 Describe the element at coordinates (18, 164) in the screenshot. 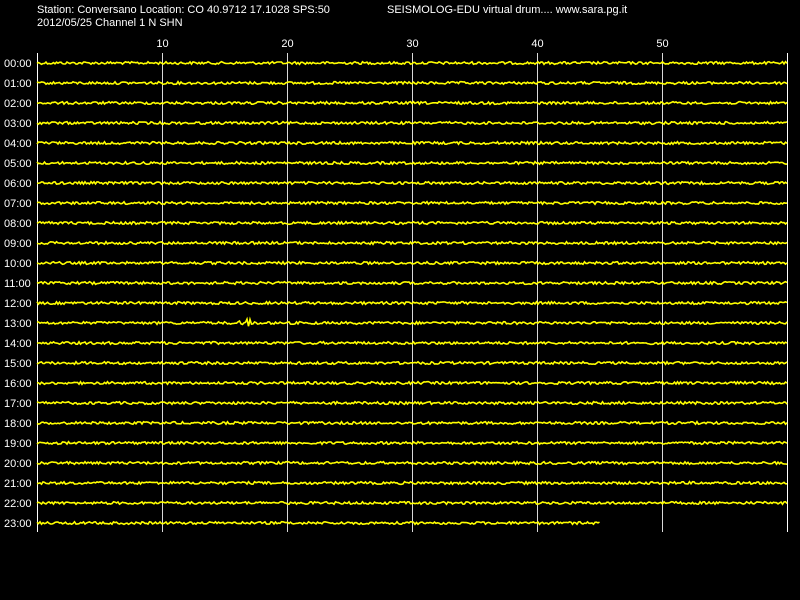

I see `hour-label: 05:00` at that location.